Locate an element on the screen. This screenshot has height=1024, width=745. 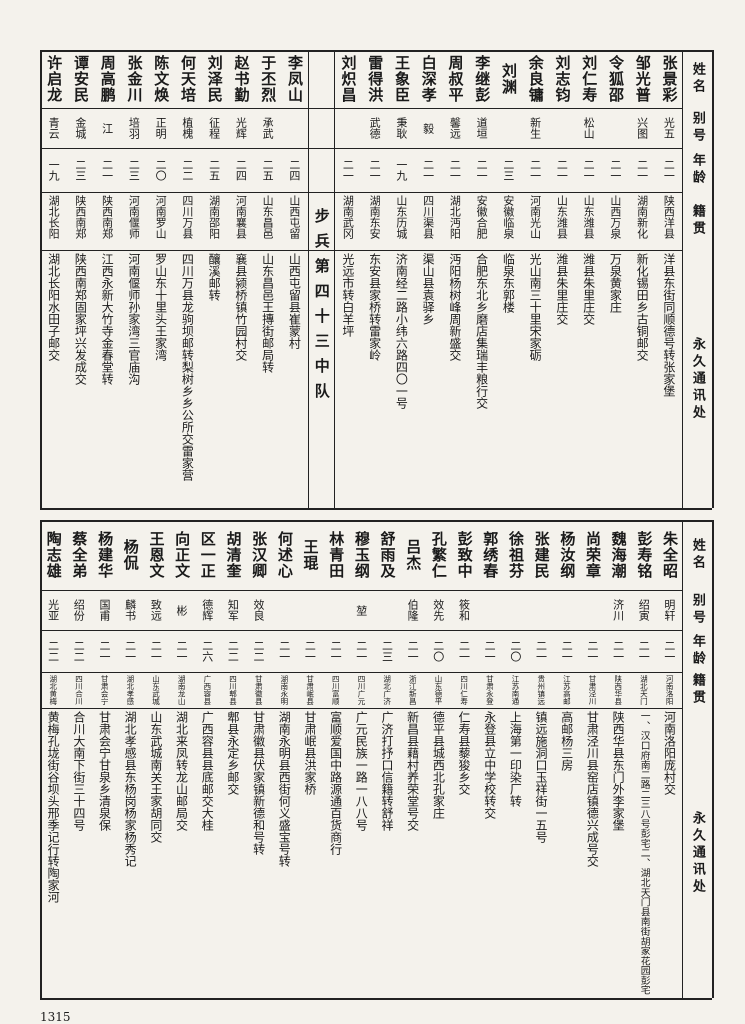
age-cell: 一九 is located at coordinates (401, 170).